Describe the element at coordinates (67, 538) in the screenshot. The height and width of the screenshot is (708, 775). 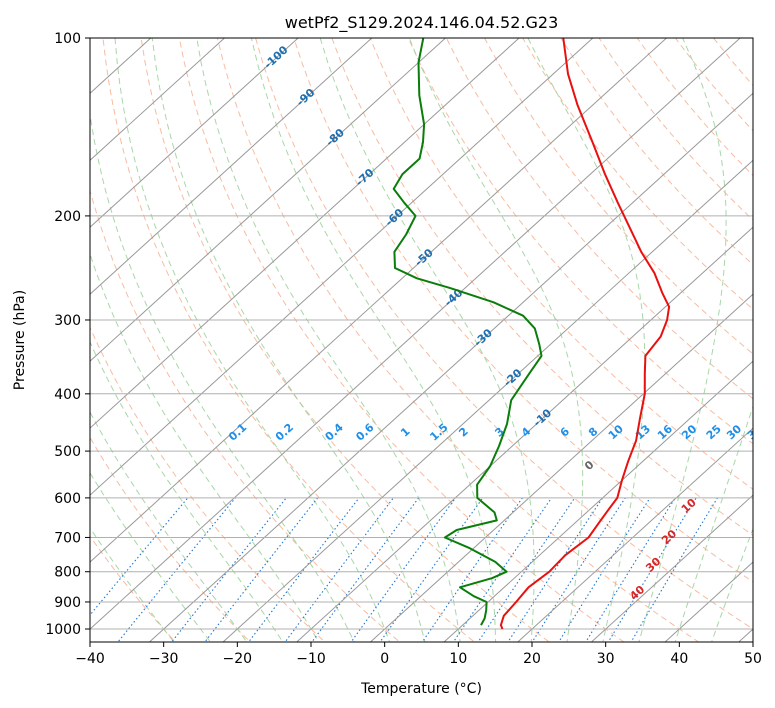
I see `y-tick-label: 700` at that location.